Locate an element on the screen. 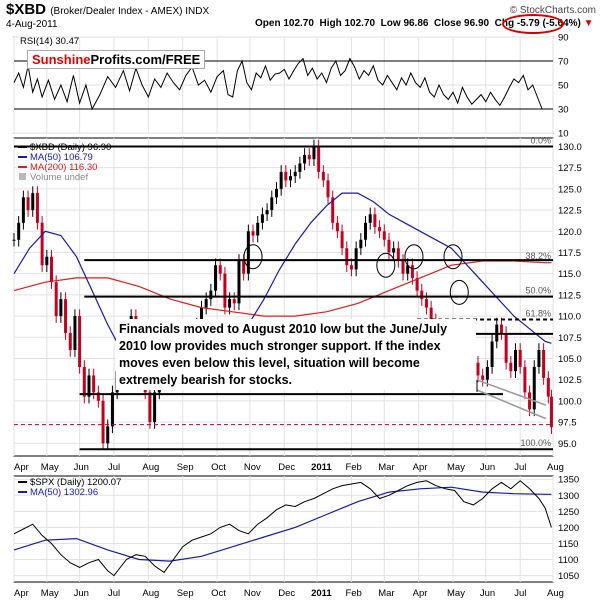  price-x-label: Apr is located at coordinates (420, 467).